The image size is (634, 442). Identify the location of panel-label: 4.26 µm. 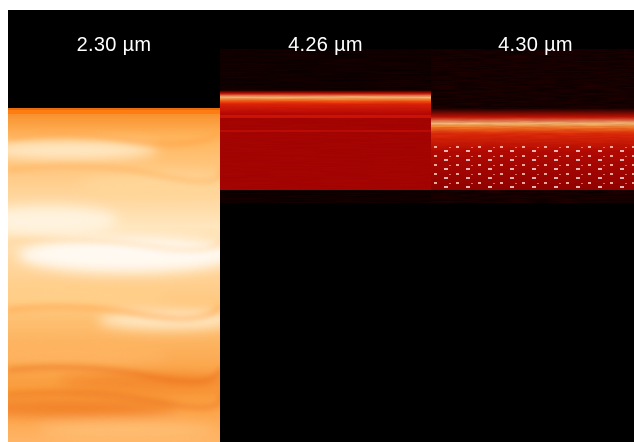
(325, 45).